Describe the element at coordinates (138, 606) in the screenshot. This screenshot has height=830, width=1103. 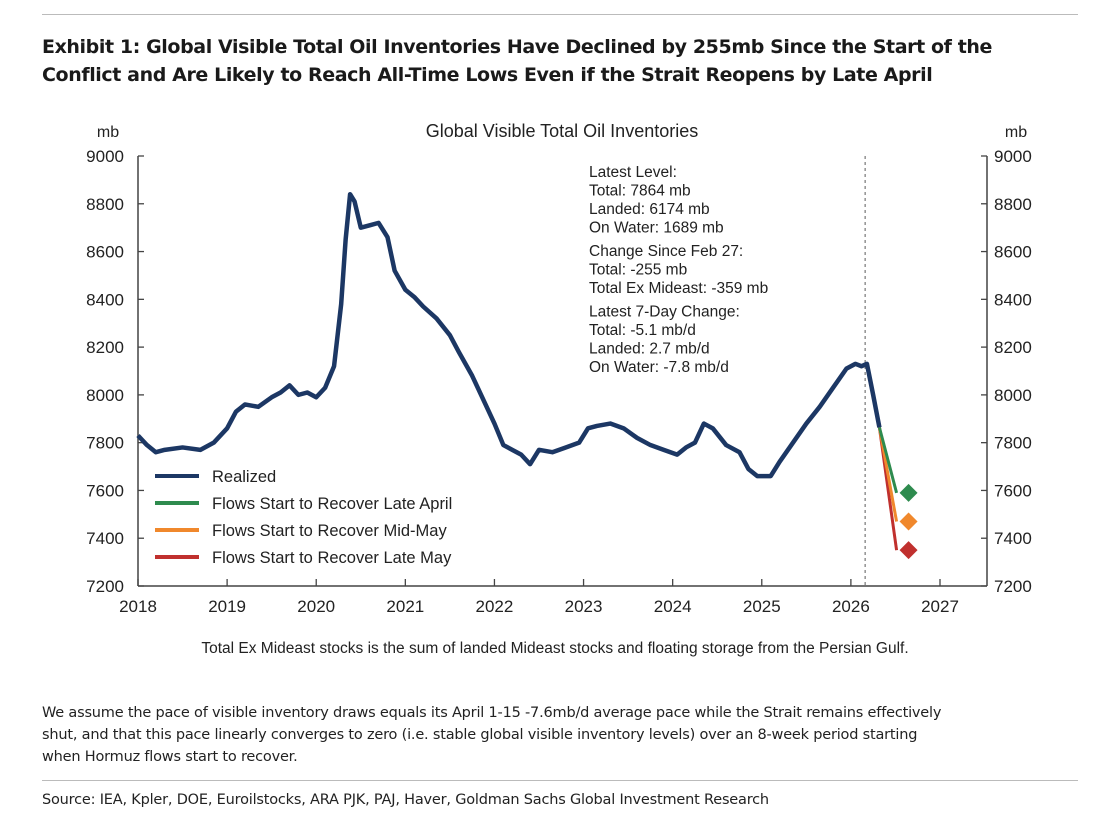
I see `x-tick-label: 2018` at that location.